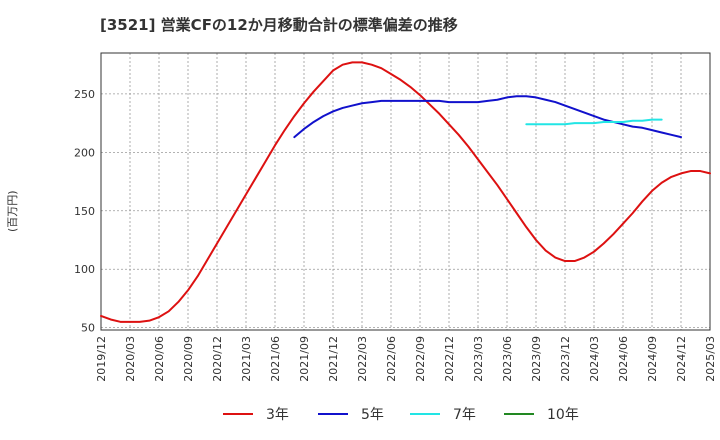  I want to click on x-tick-label: 2022/09, so click(420, 359).